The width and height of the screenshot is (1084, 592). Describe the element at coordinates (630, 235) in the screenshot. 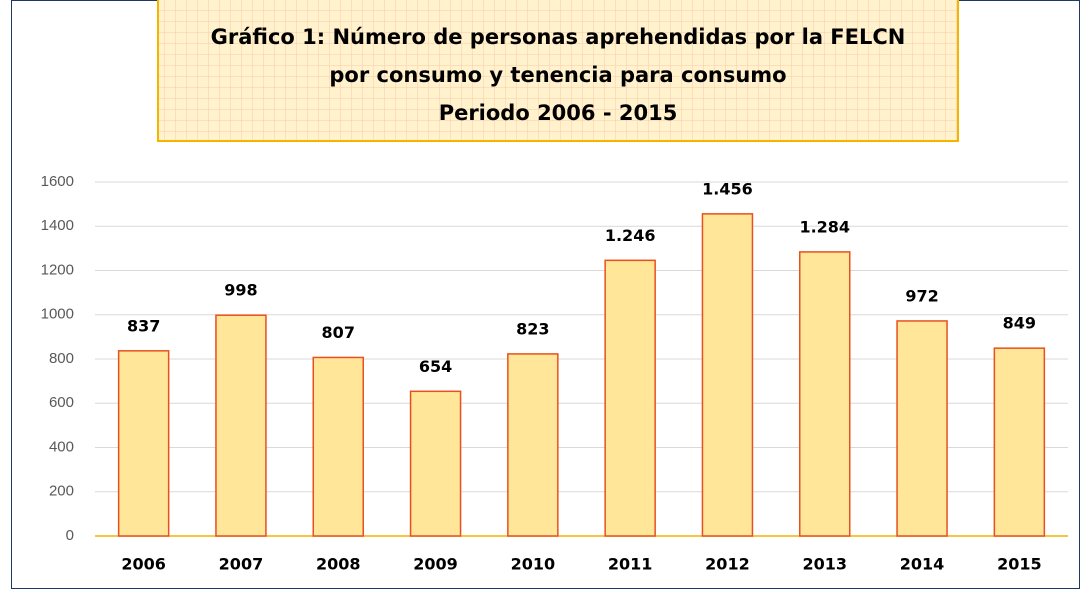

I see `value-label: 1.246` at that location.